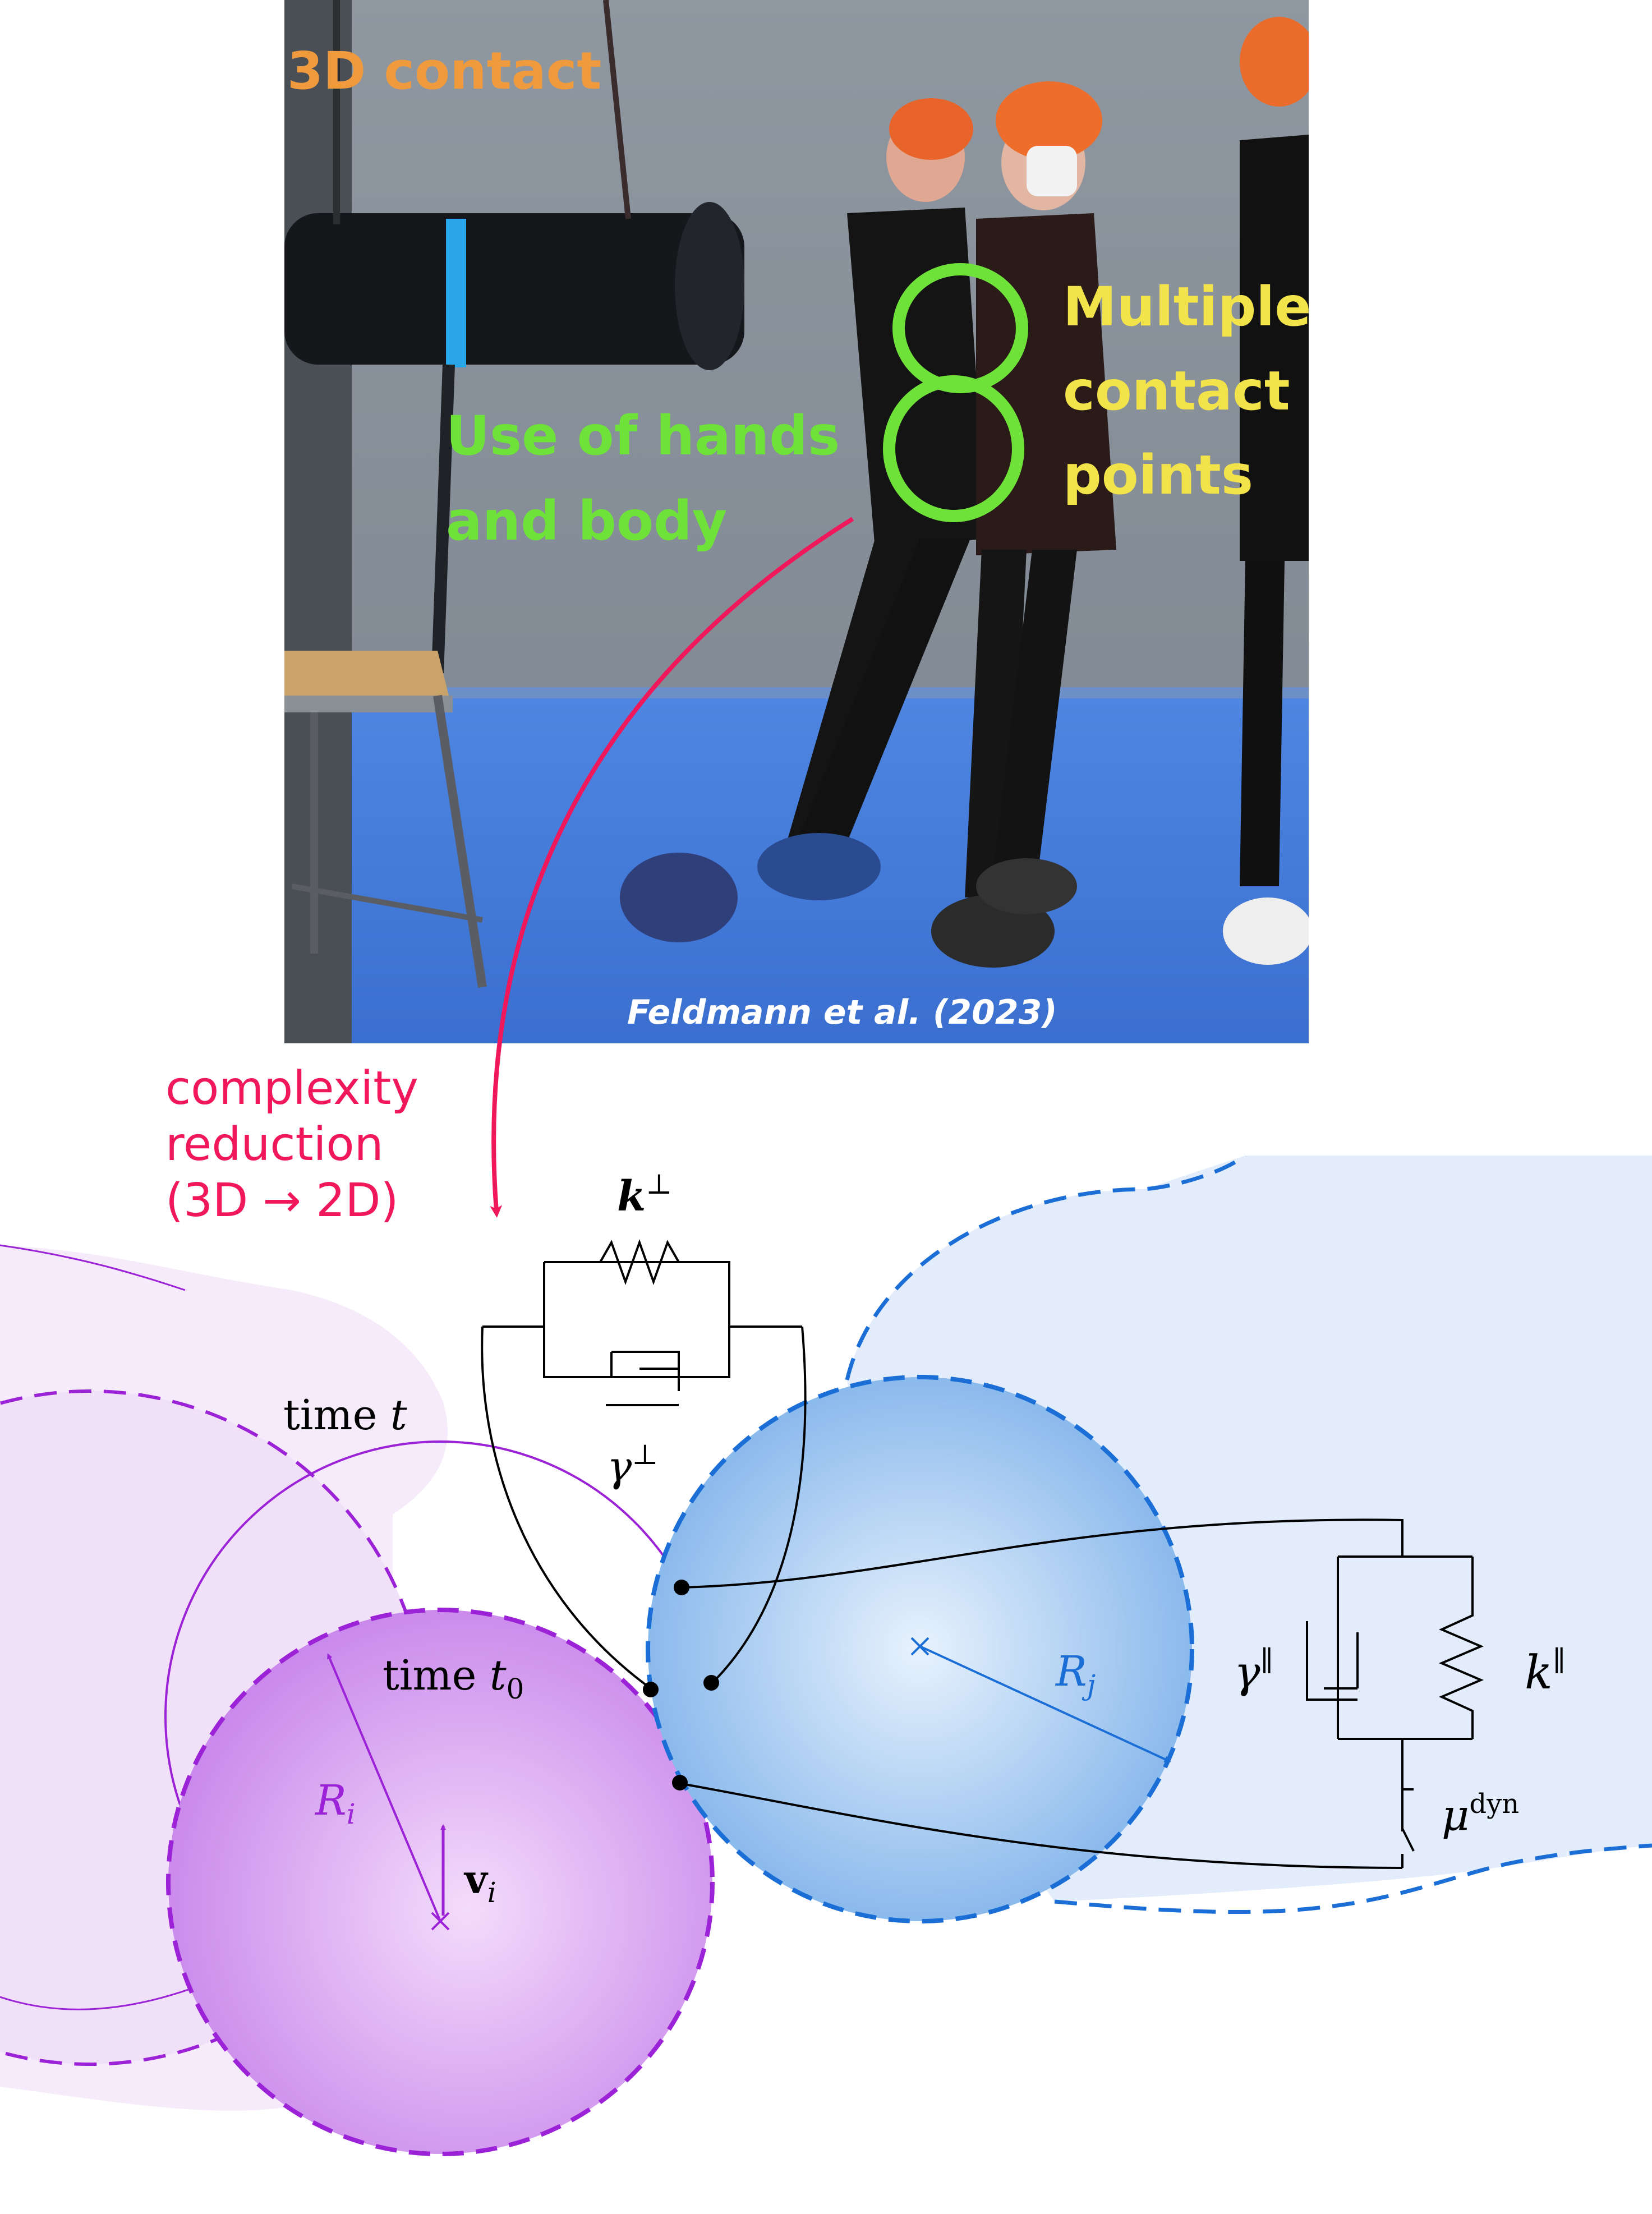  Describe the element at coordinates (681, 1587) in the screenshot. I see `contact-point-c` at that location.